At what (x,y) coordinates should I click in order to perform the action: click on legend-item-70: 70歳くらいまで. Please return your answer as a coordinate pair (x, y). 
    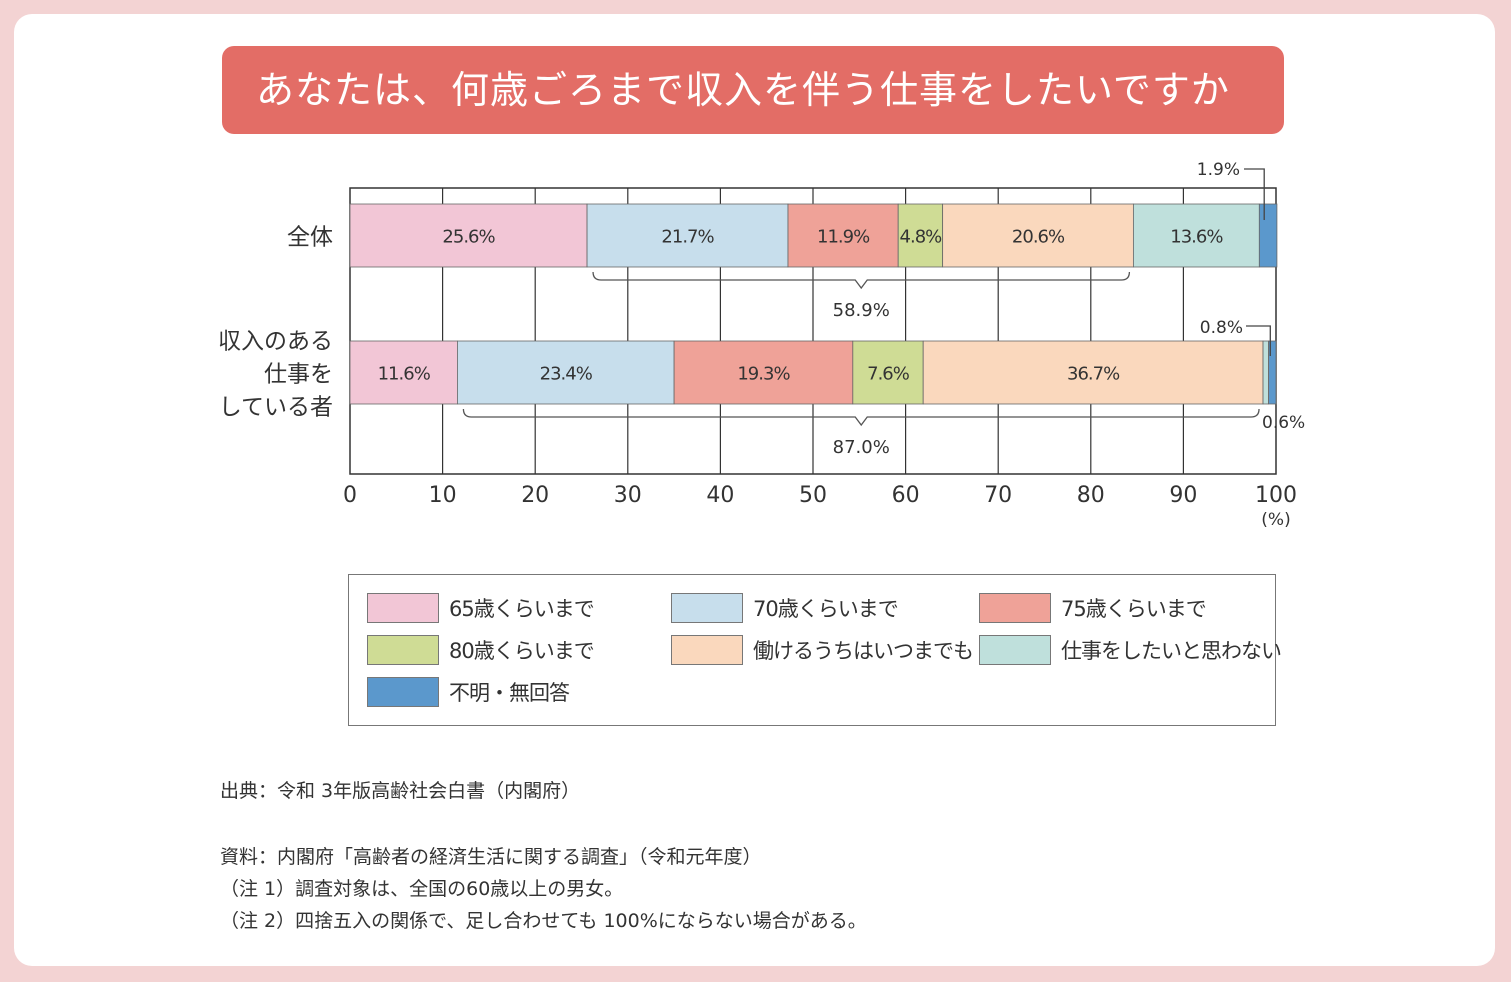
    Looking at the image, I should click on (785, 608).